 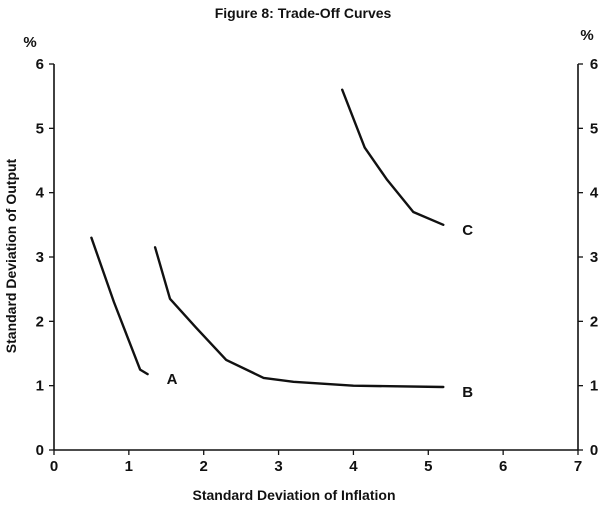 What do you see at coordinates (594, 386) in the screenshot?
I see `y-tick-label-right: 1` at bounding box center [594, 386].